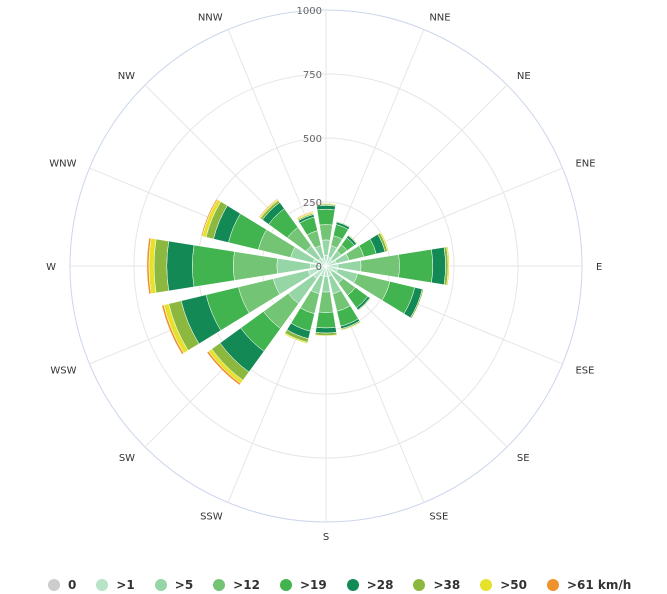 The height and width of the screenshot is (594, 667). I want to click on legend-label: >50, so click(513, 585).